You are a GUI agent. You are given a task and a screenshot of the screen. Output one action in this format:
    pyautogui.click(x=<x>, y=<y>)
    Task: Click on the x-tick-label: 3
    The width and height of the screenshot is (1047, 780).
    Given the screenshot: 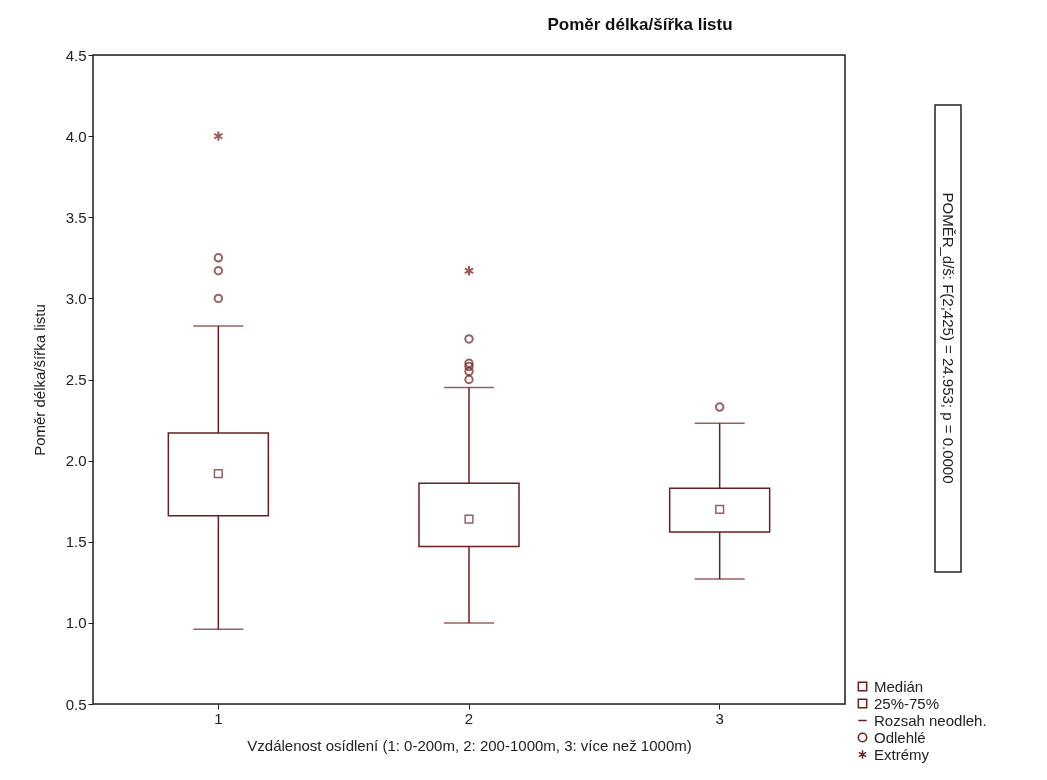 What is the action you would take?
    pyautogui.click(x=719, y=718)
    